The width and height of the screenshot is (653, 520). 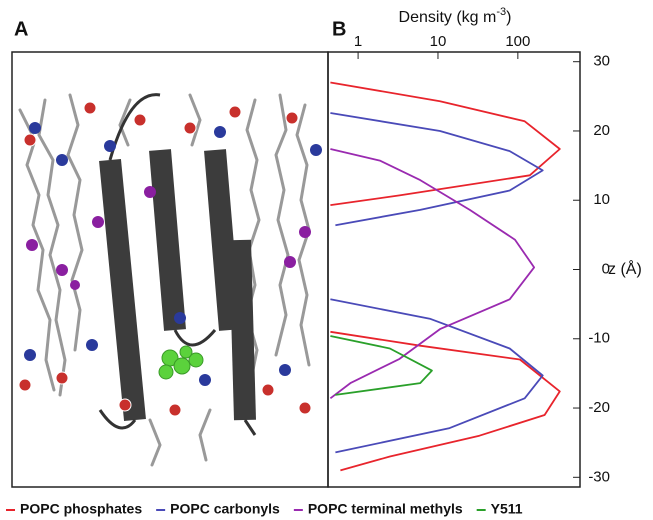 What do you see at coordinates (381, 365) in the screenshot?
I see `density-curve` at bounding box center [381, 365].